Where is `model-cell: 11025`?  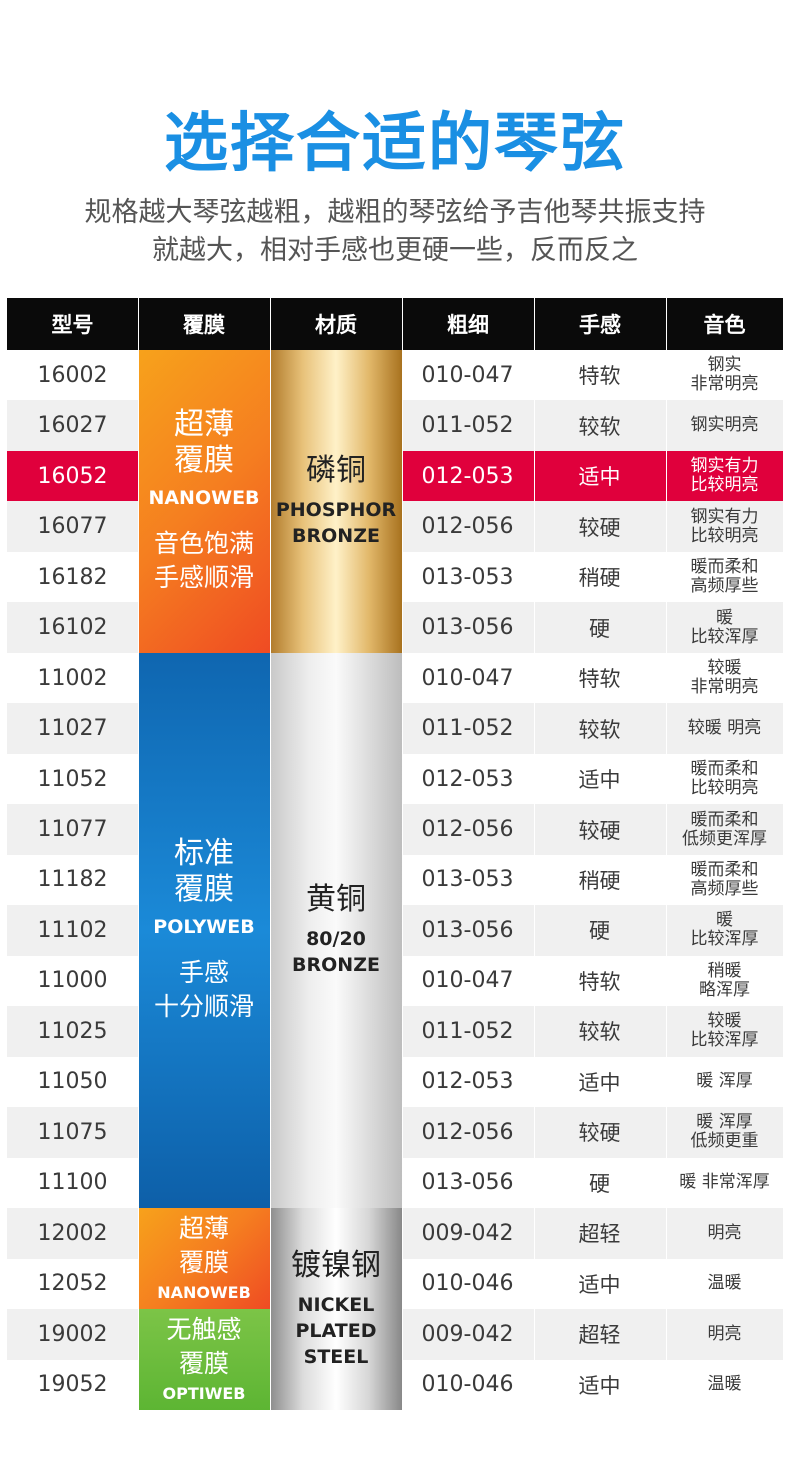
model-cell: 11025 is located at coordinates (72, 1031).